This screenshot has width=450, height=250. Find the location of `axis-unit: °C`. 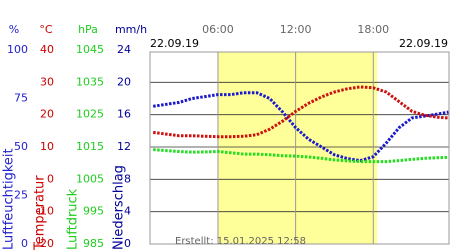

axis-unit: °C is located at coordinates (46, 29).